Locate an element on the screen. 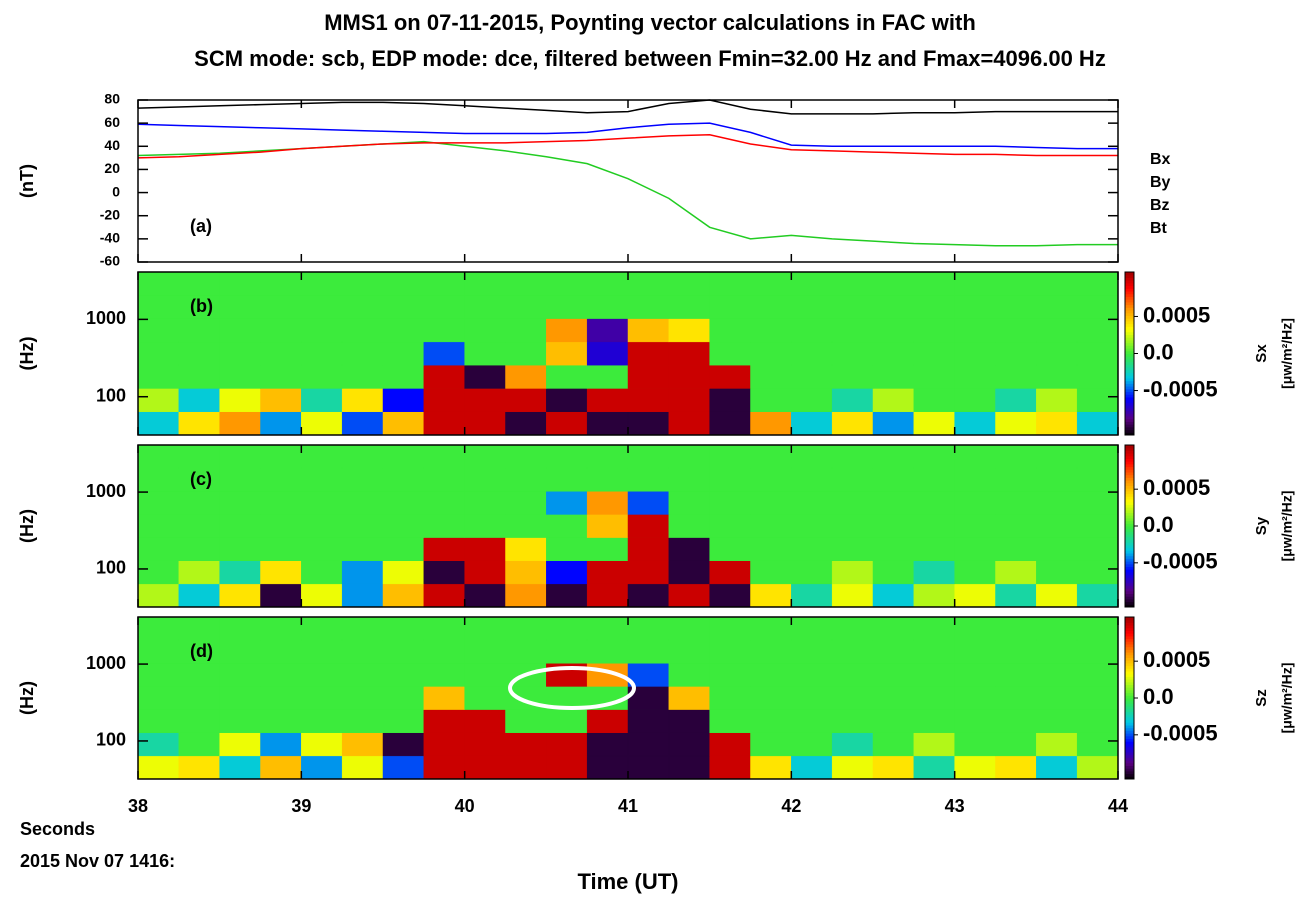  y-tick-label: 100 is located at coordinates (111, 568).